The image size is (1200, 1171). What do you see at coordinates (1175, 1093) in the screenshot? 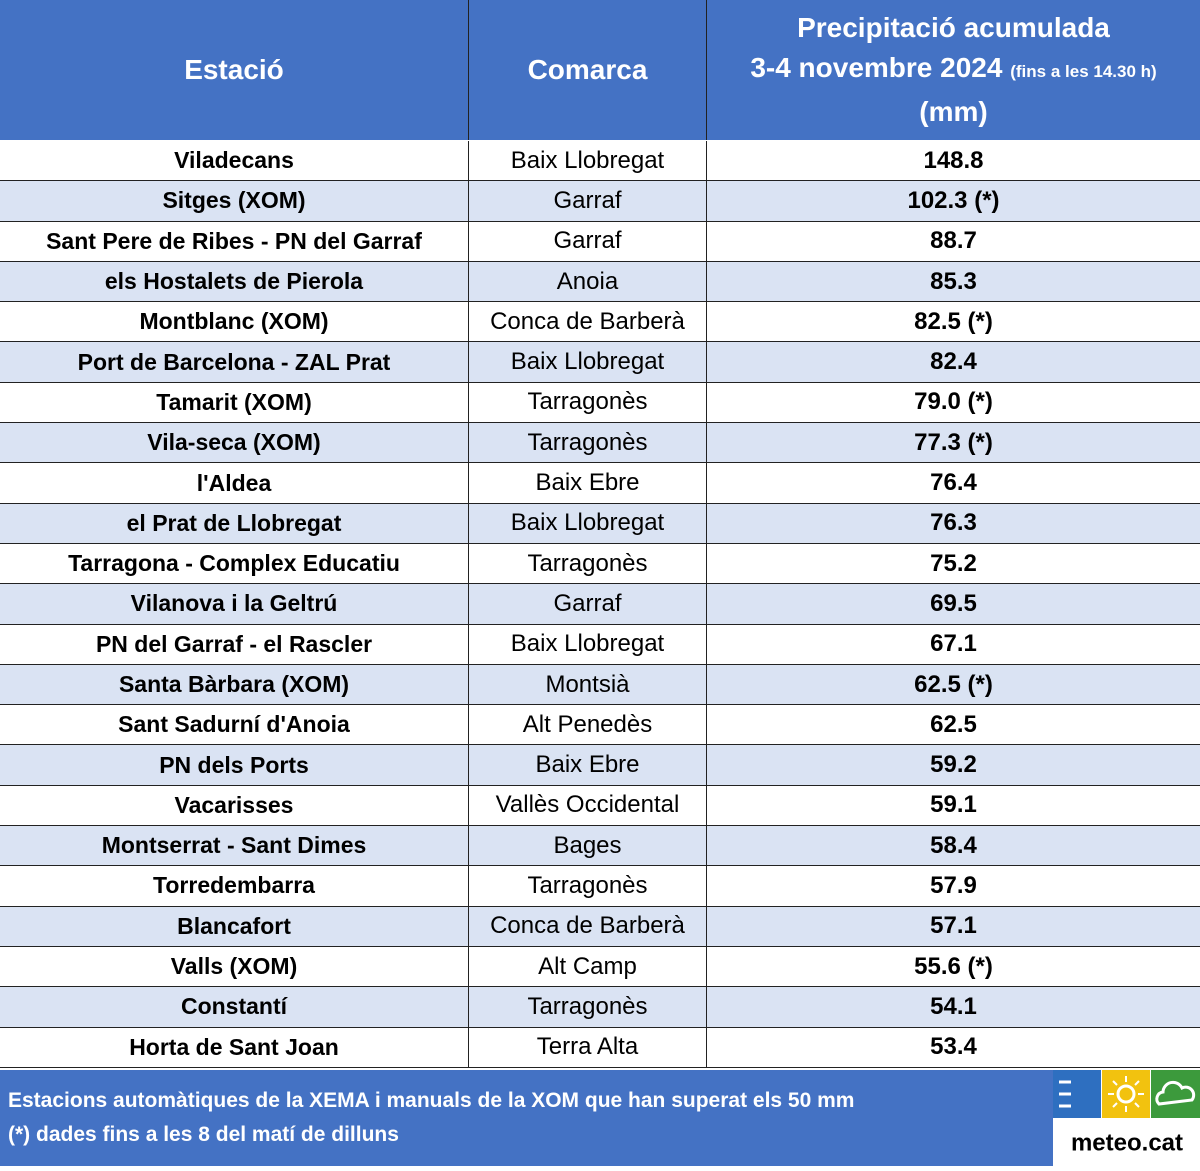
I see `logo-cloud` at bounding box center [1175, 1093].